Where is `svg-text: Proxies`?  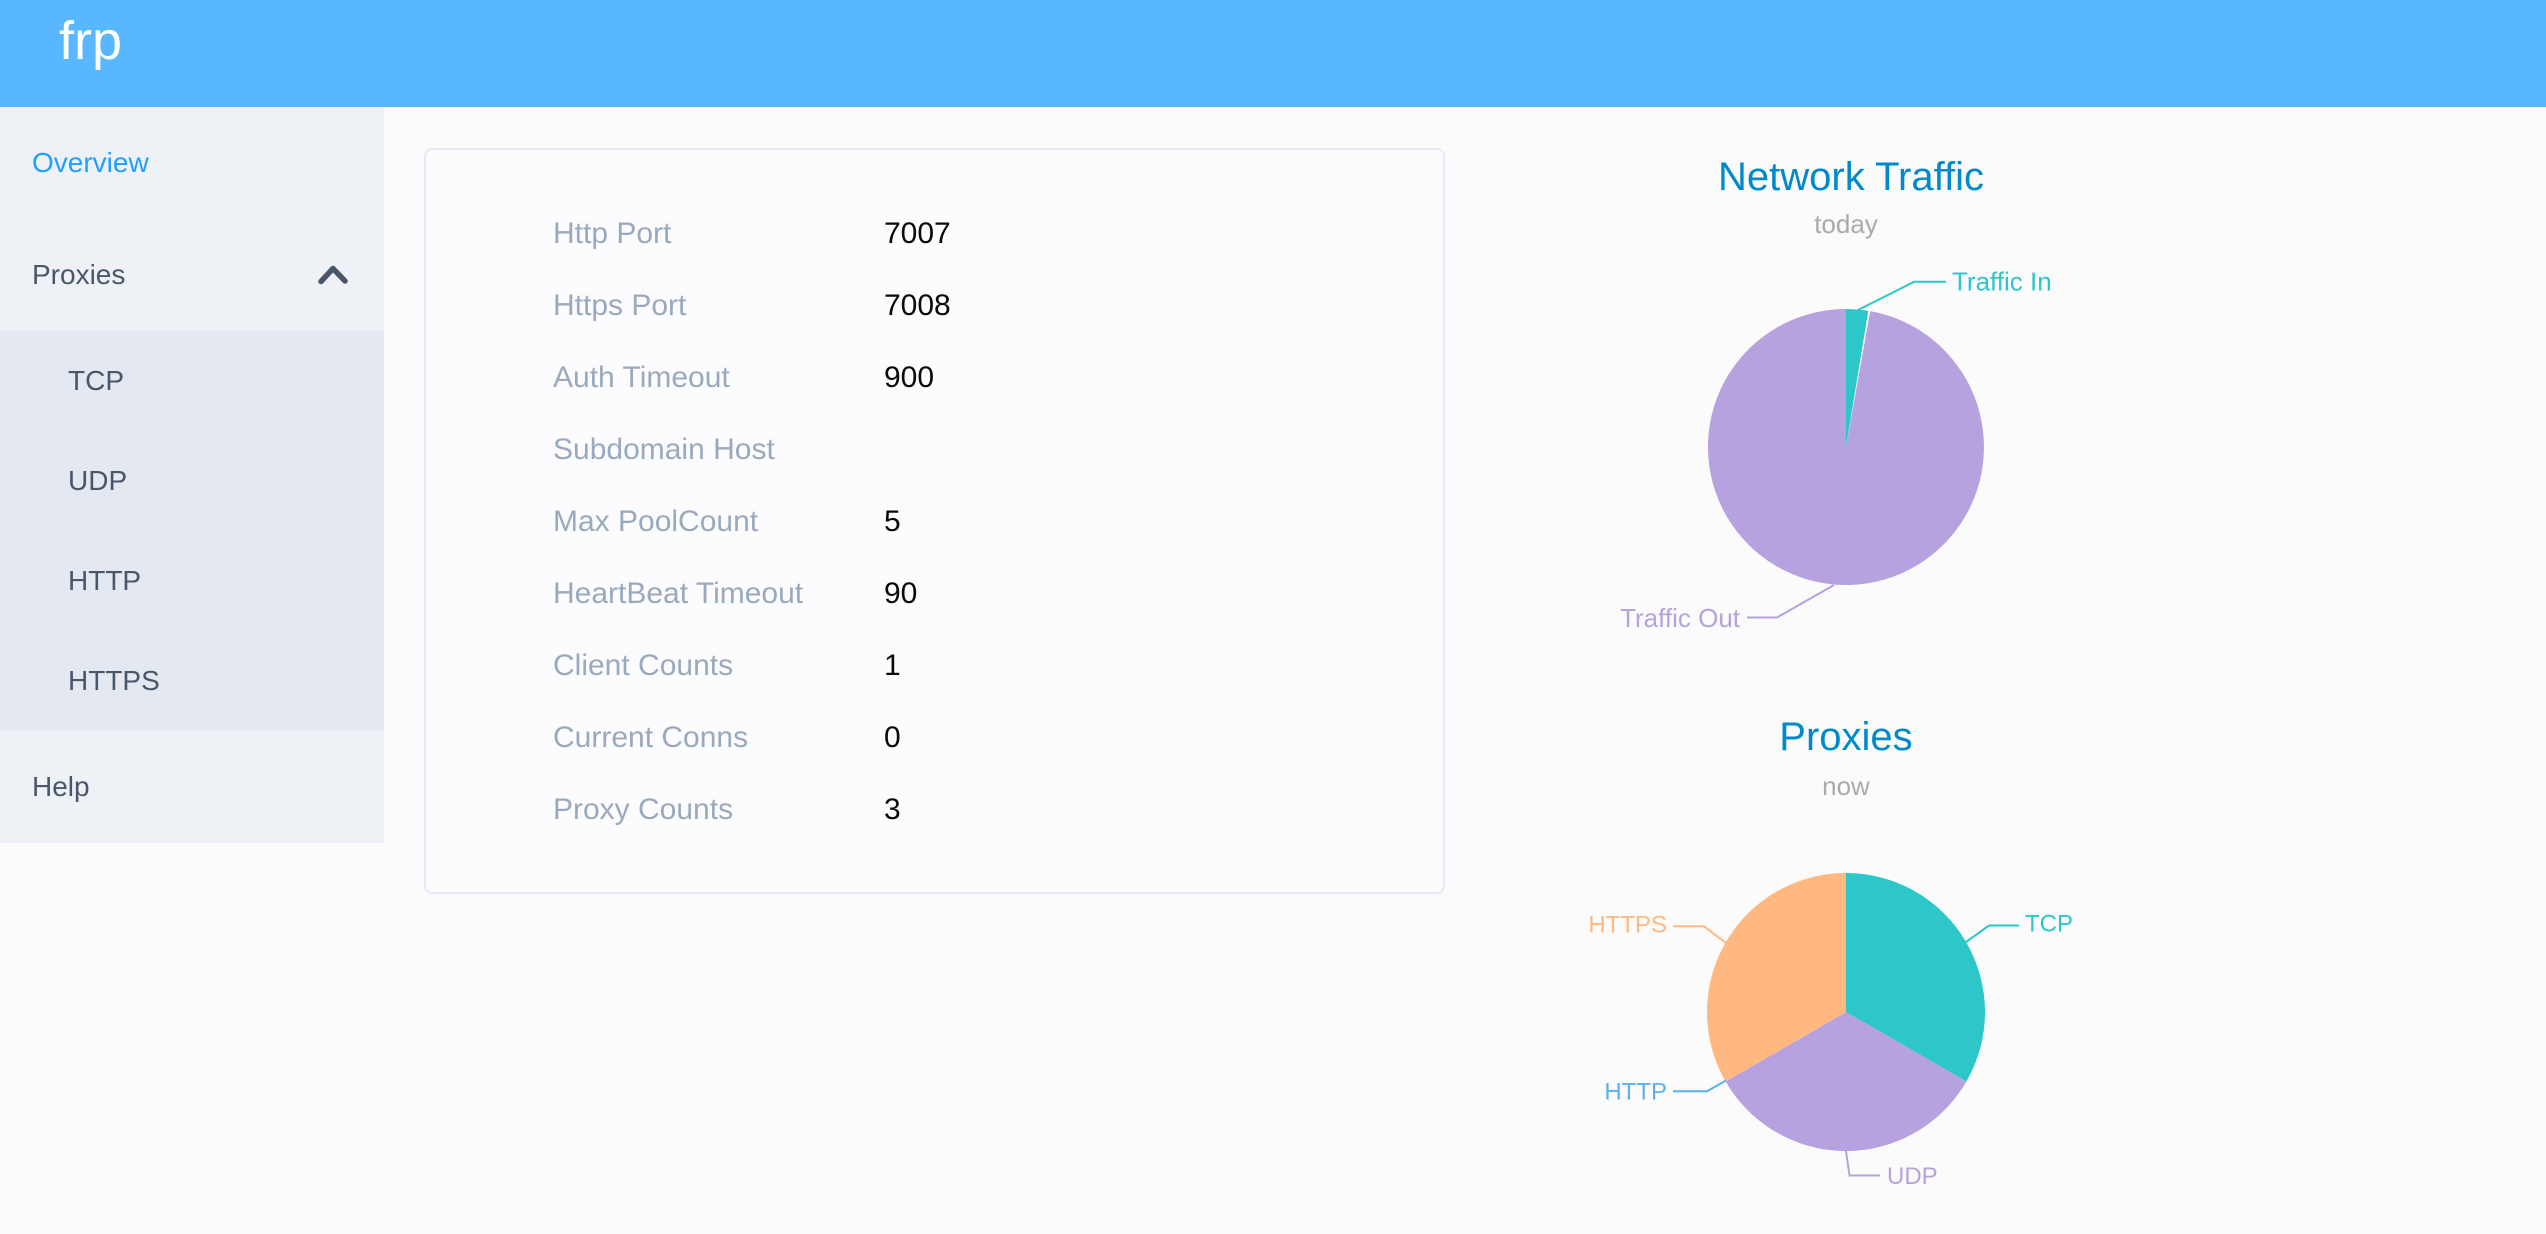 svg-text: Proxies is located at coordinates (1845, 737).